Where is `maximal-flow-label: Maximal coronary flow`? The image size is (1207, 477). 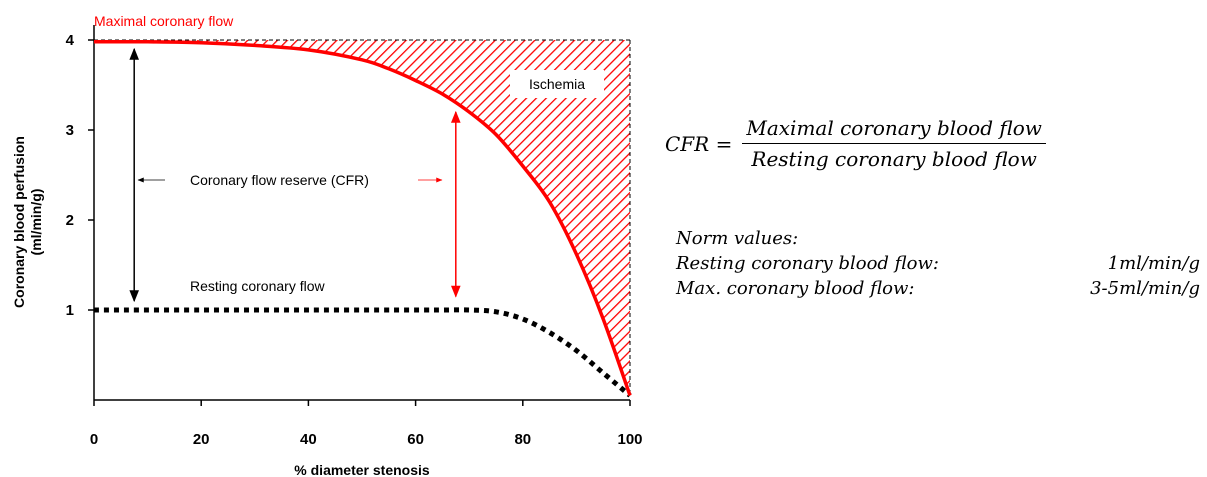
maximal-flow-label: Maximal coronary flow is located at coordinates (164, 21).